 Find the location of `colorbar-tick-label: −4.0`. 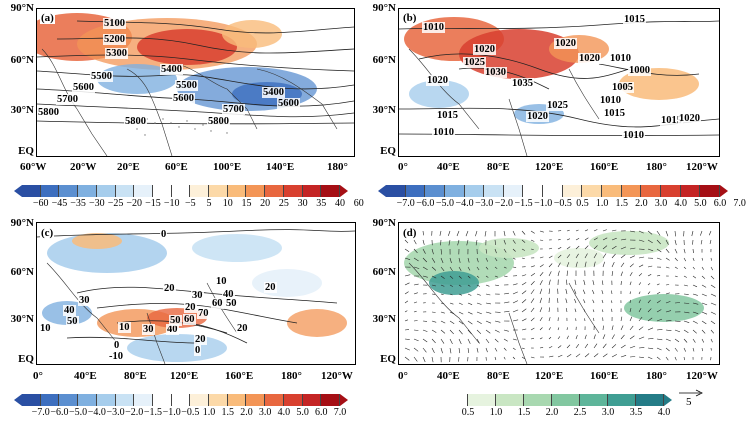

colorbar-tick-label: −4.0 is located at coordinates (464, 203).